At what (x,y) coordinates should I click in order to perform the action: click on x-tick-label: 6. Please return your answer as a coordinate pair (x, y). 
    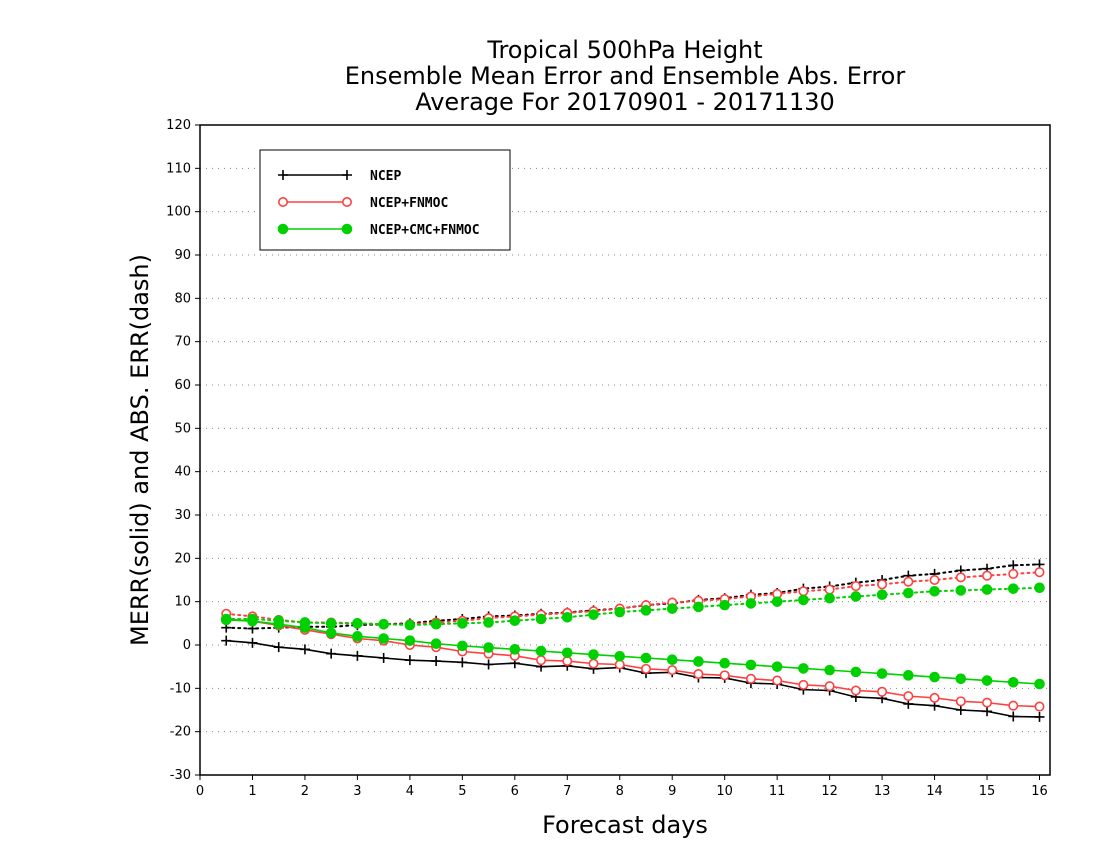
    Looking at the image, I should click on (515, 791).